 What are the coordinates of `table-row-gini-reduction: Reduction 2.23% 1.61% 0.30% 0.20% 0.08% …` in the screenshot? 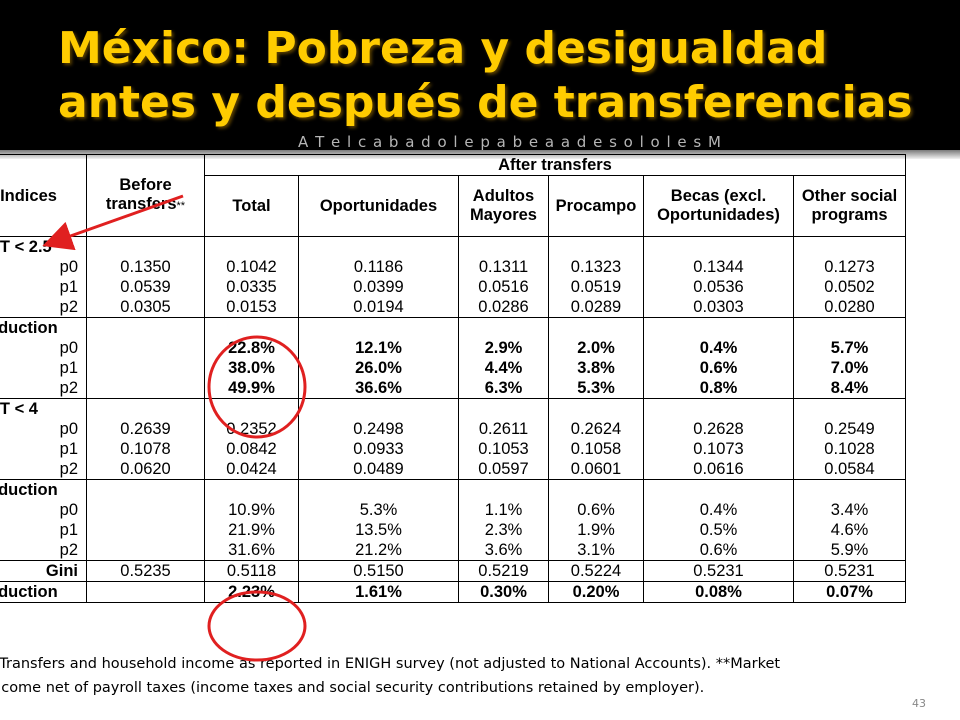 It's located at (453, 592).